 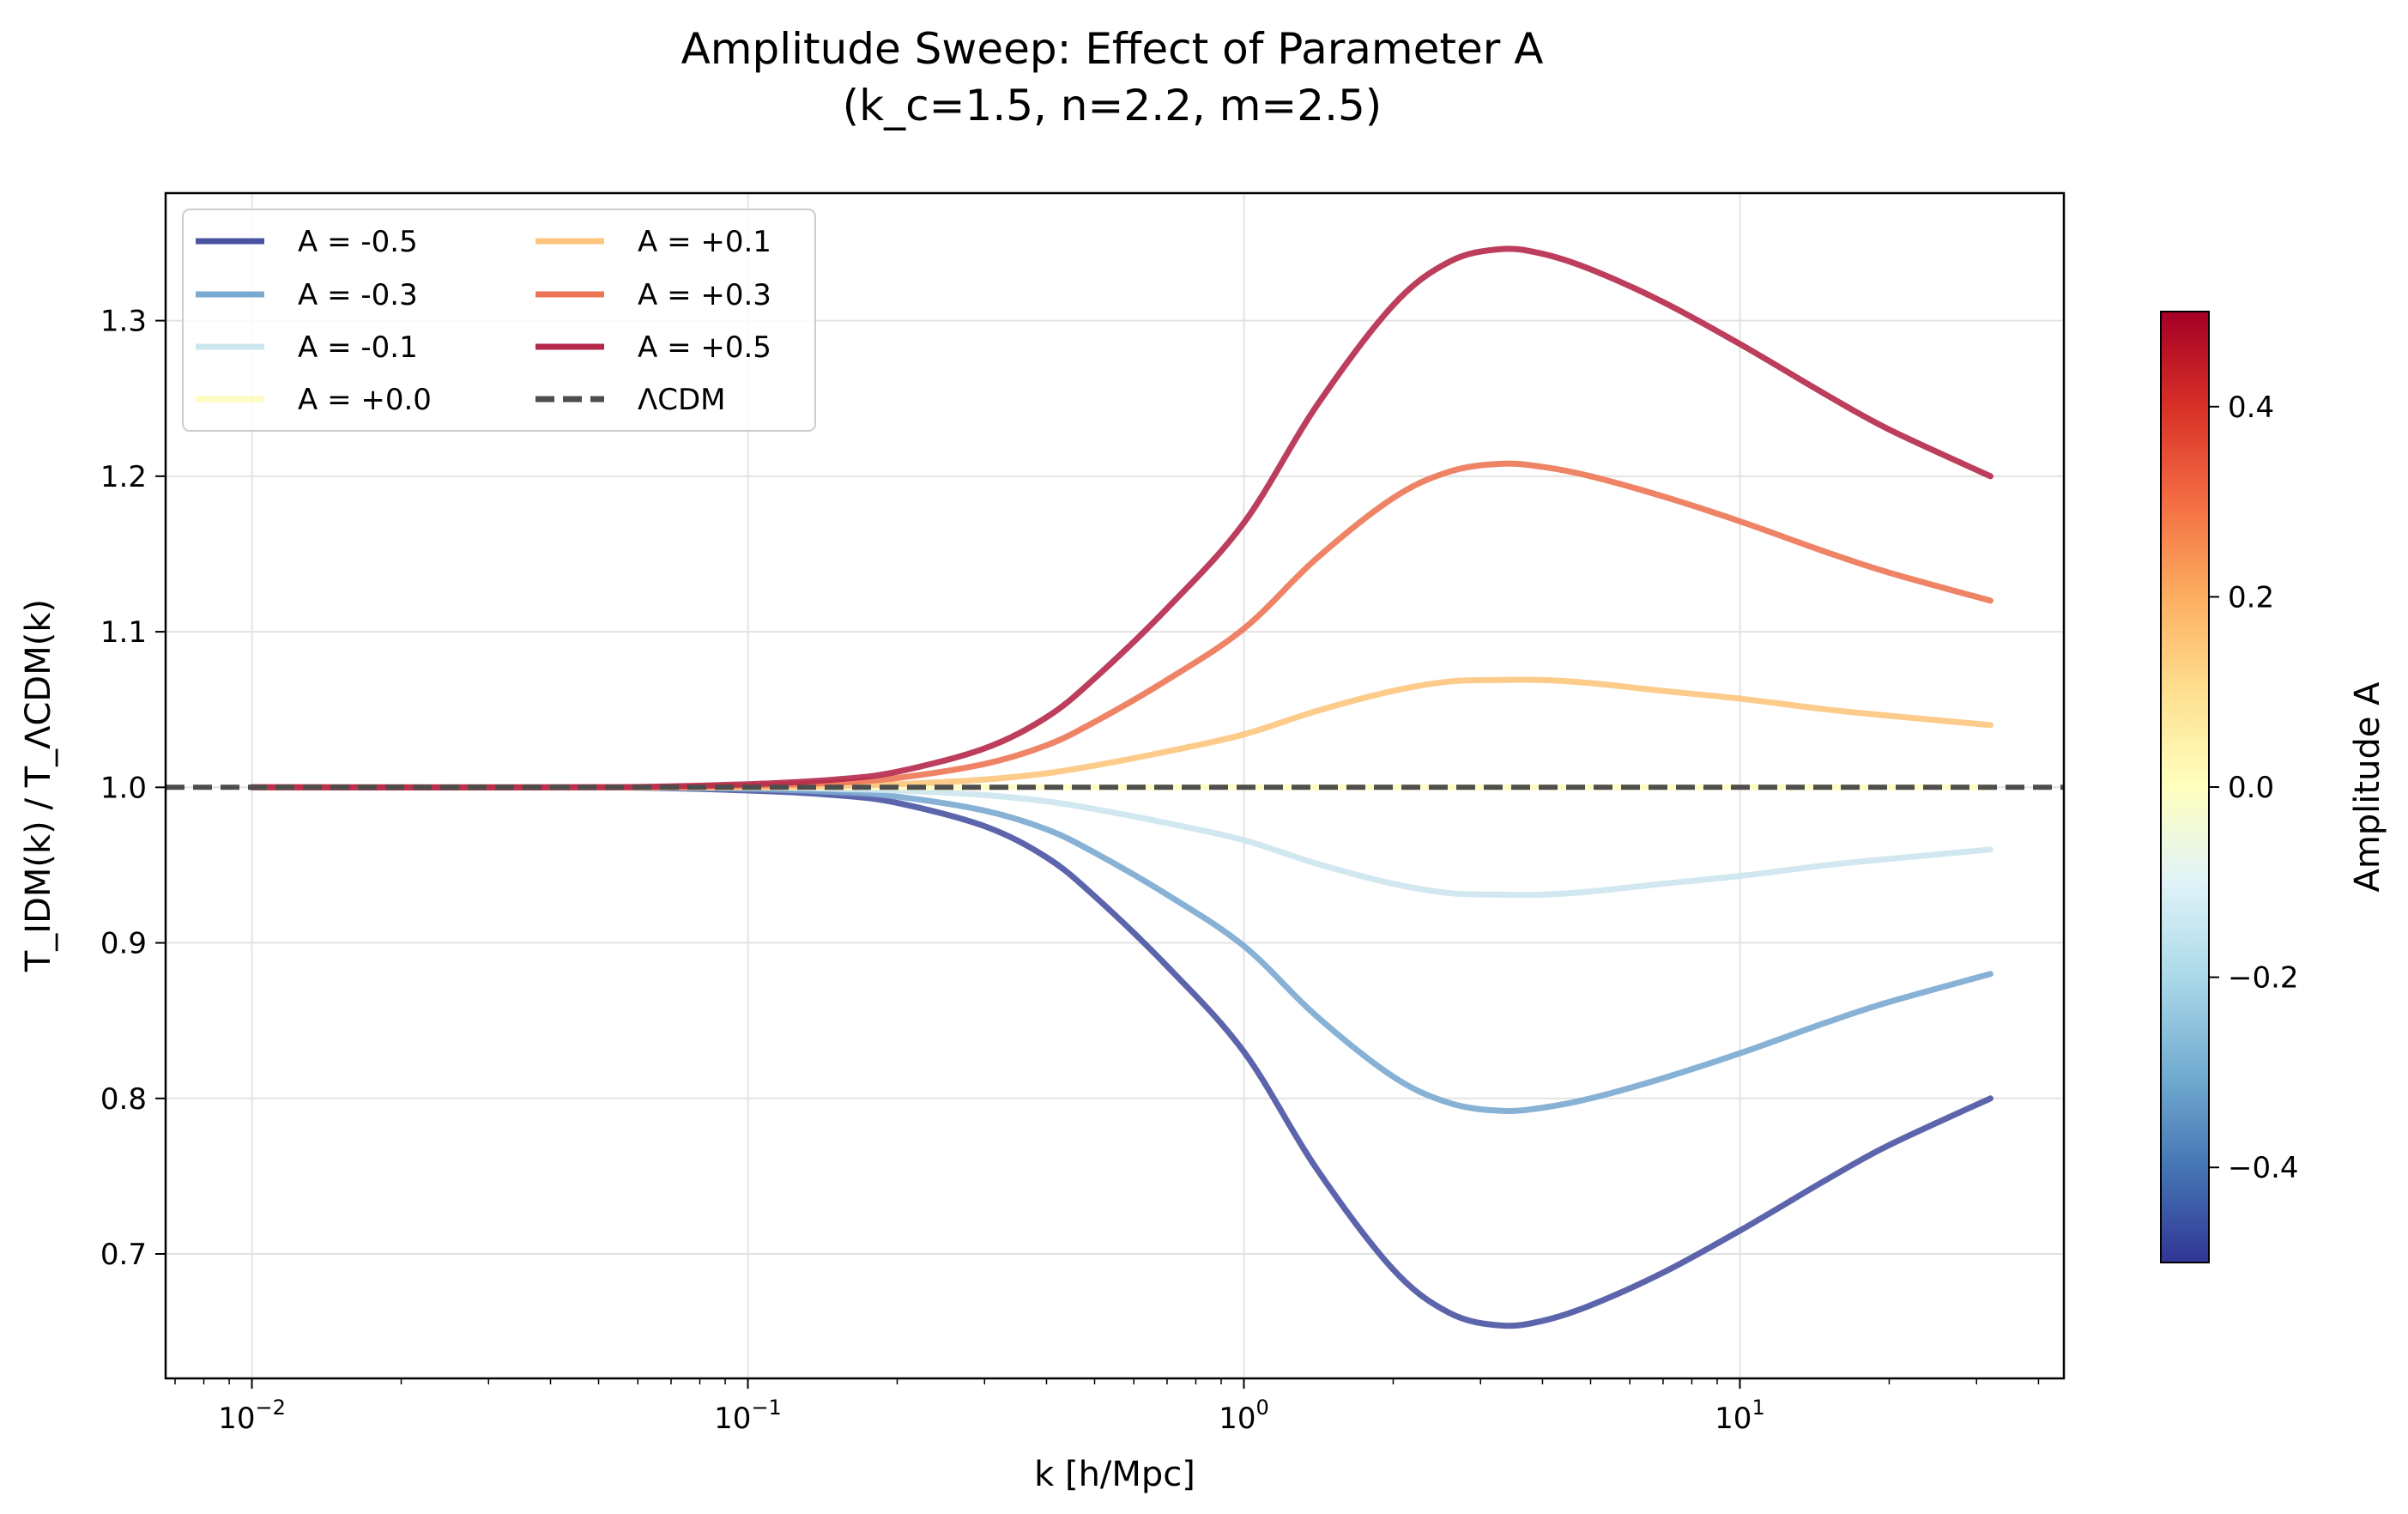 What do you see at coordinates (704, 242) in the screenshot?
I see `legend-label: A = +0.1` at bounding box center [704, 242].